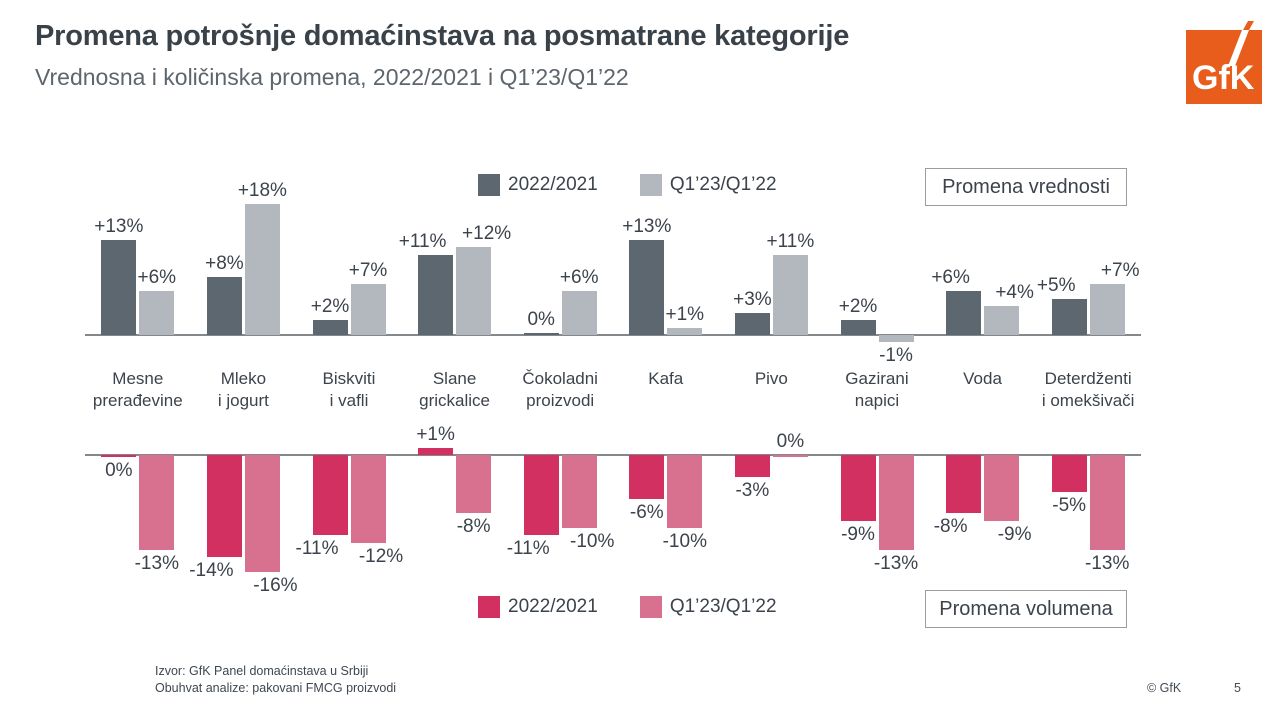 The image size is (1280, 720). What do you see at coordinates (330, 307) in the screenshot?
I see `value-label-c2-s0: +2%` at bounding box center [330, 307].